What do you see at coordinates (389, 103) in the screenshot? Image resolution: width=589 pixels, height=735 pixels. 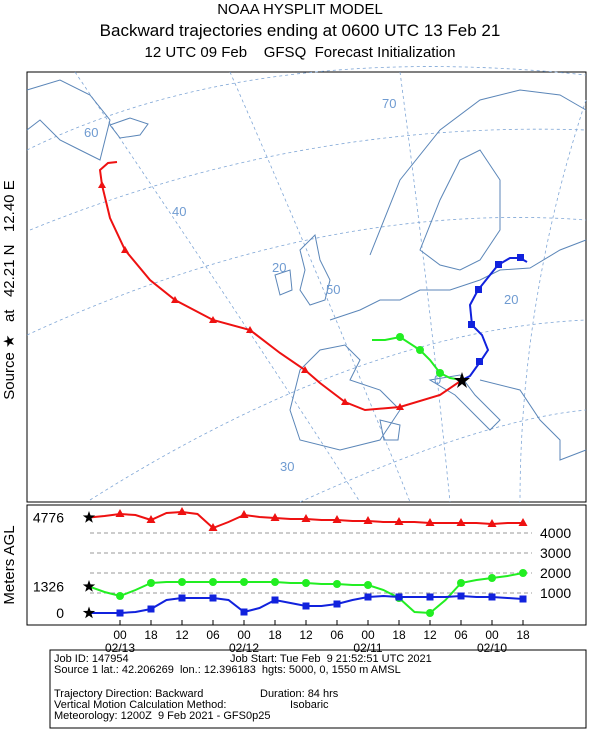 I see `grid-label: 70` at bounding box center [389, 103].